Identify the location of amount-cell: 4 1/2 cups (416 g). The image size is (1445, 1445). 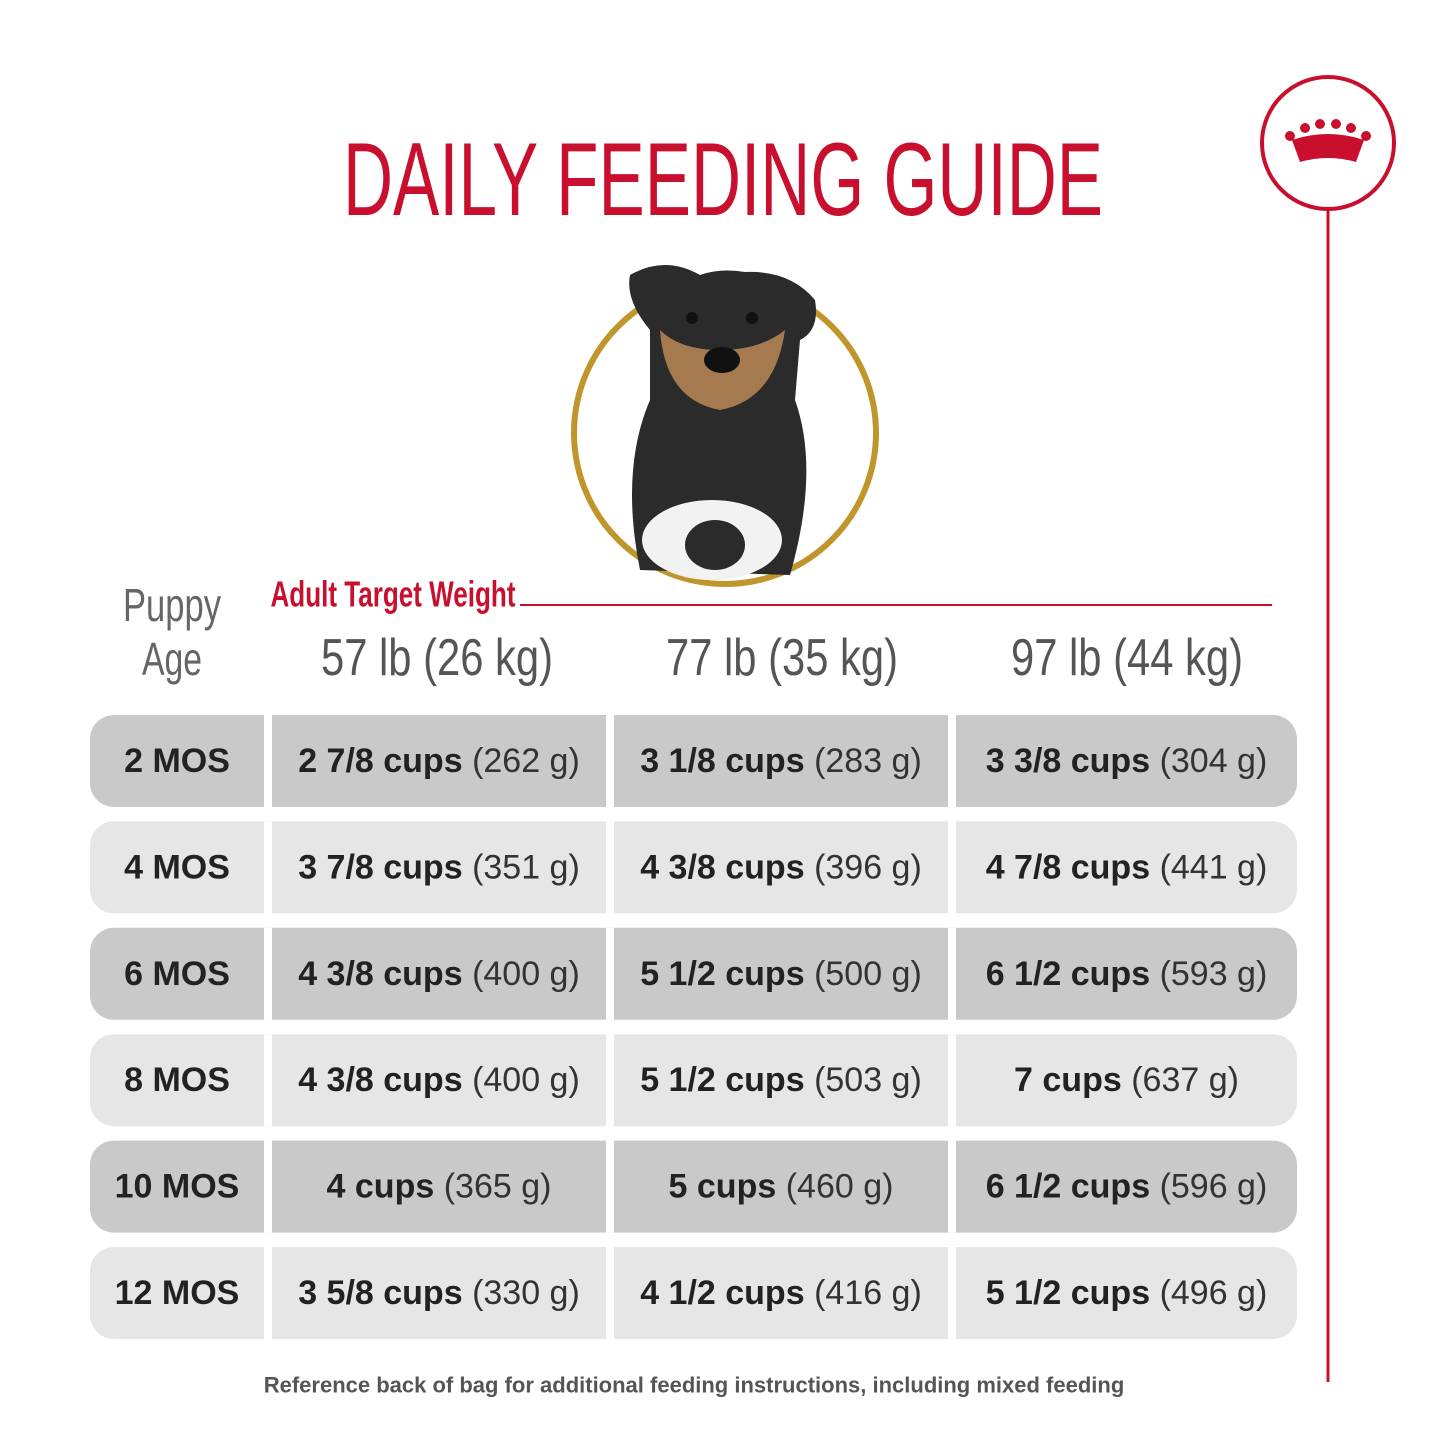
(781, 1293).